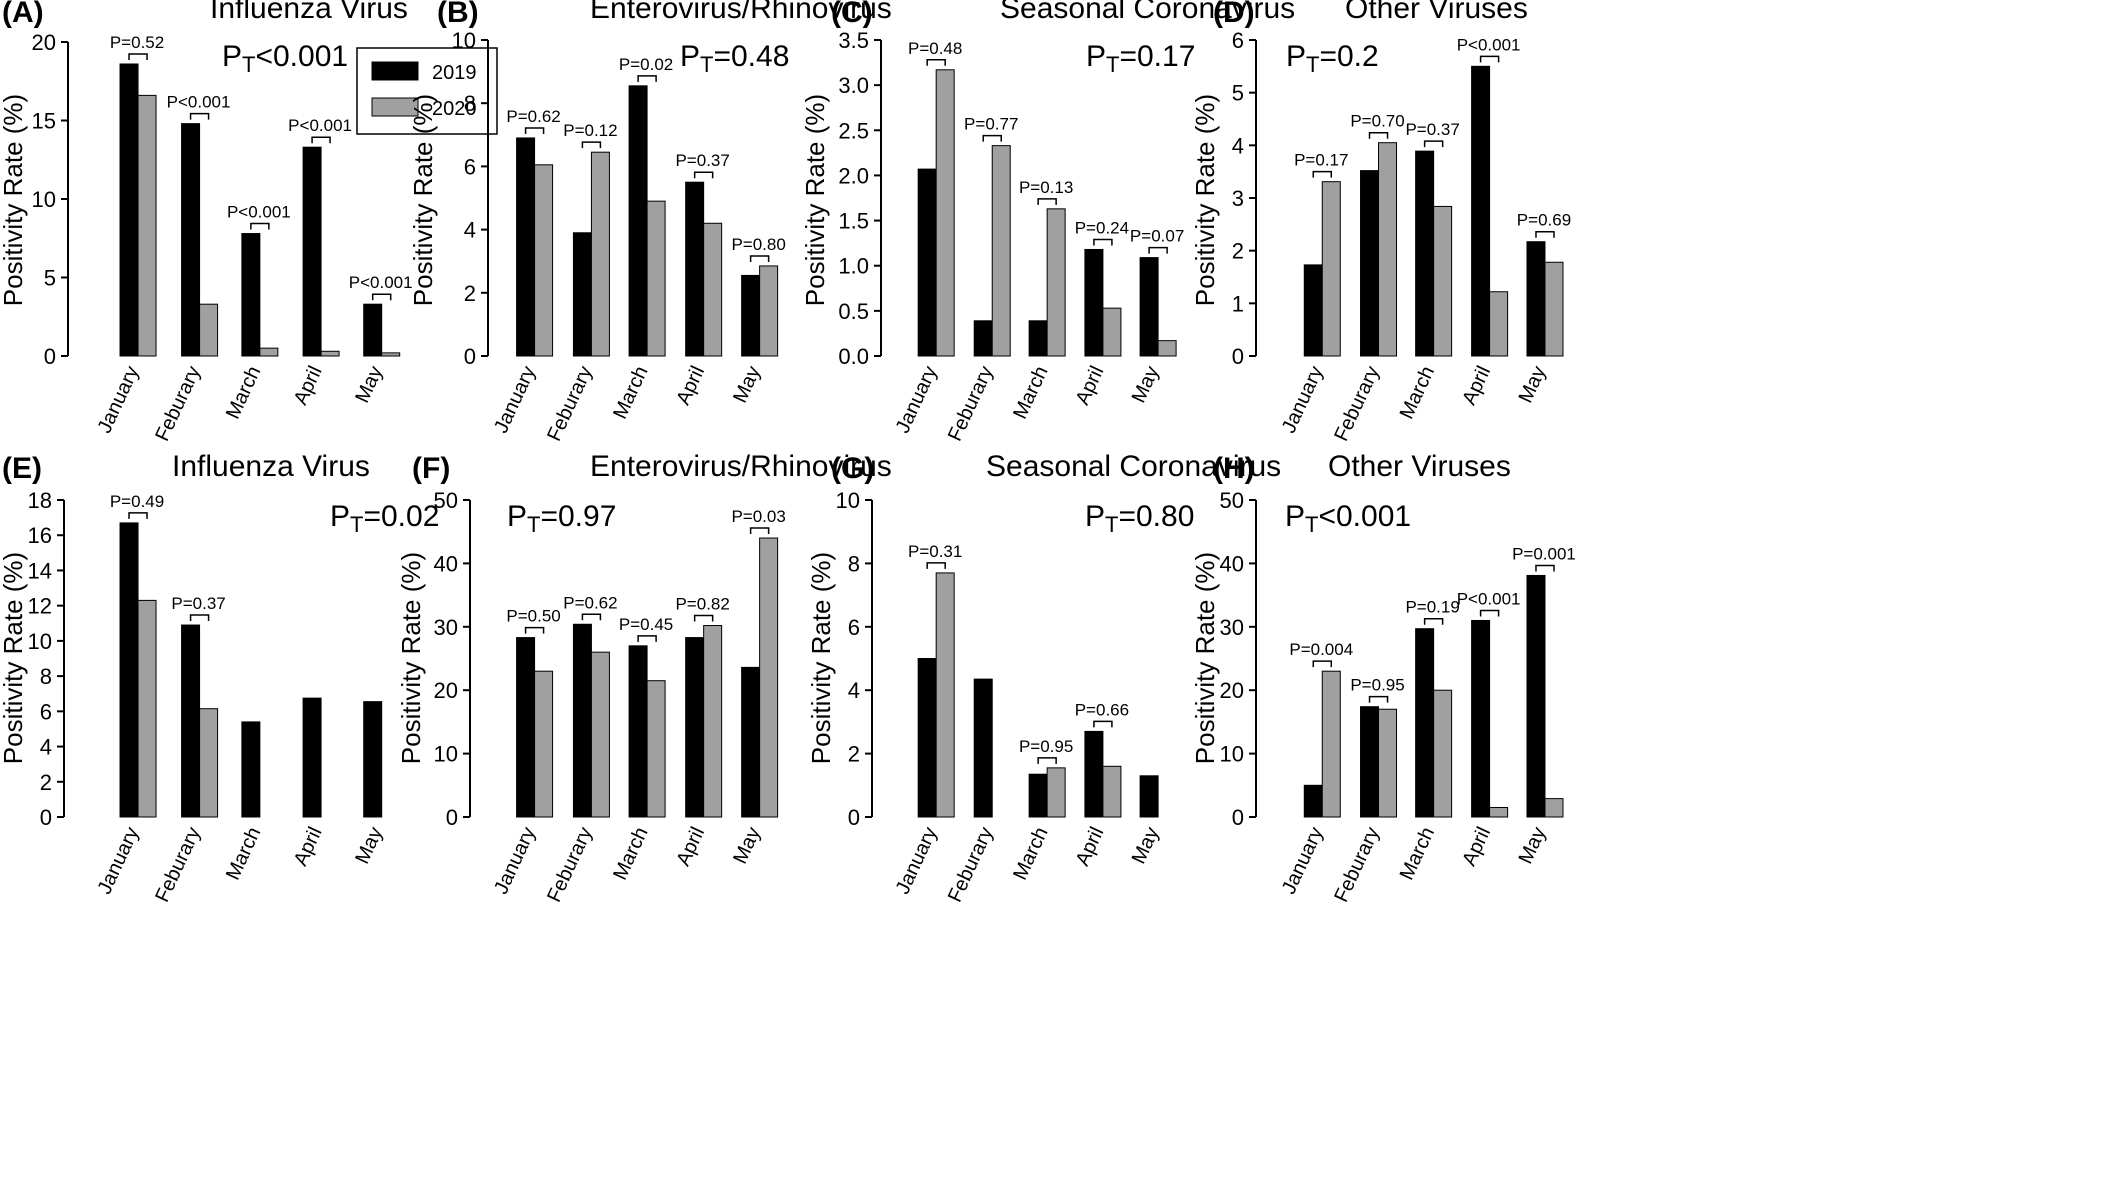 The width and height of the screenshot is (2128, 1197). What do you see at coordinates (1238, 198) in the screenshot?
I see `y-tick-label: 3` at bounding box center [1238, 198].